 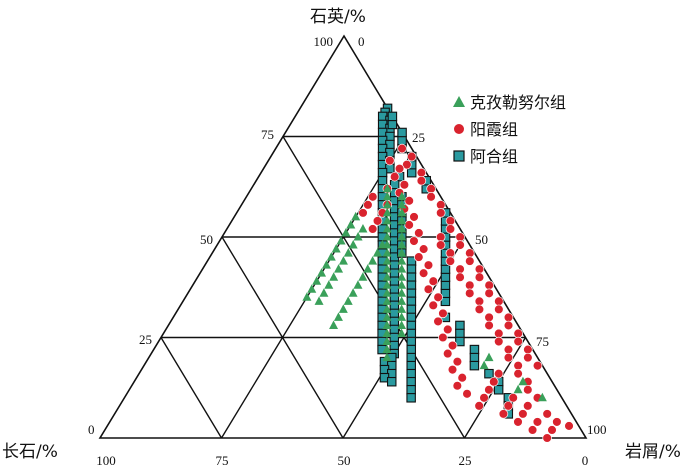 What do you see at coordinates (653, 452) in the screenshot?
I see `axis-title-lithic: 岩屑/%` at bounding box center [653, 452].